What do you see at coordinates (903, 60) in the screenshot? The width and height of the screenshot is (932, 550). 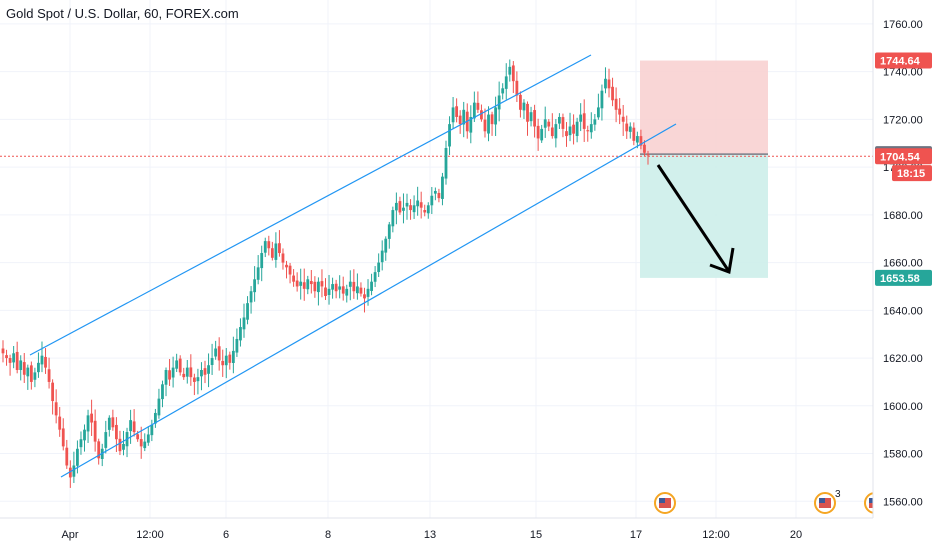 I see `price-label: 1744.64` at bounding box center [903, 60].